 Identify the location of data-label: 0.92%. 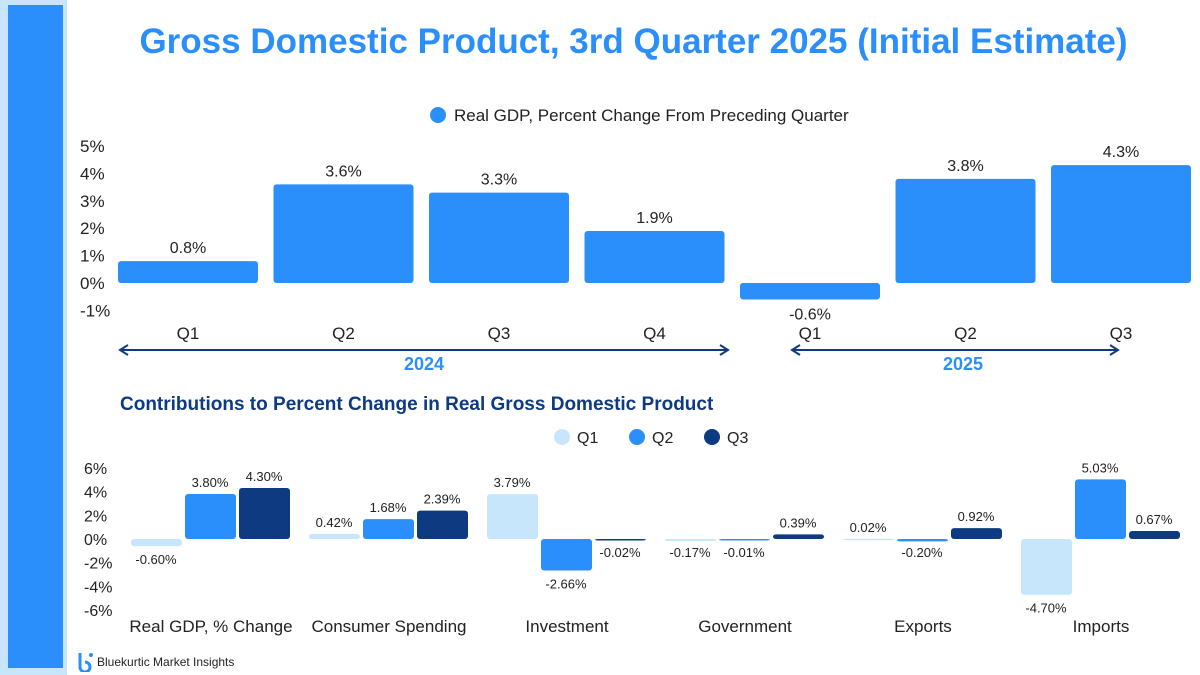
(976, 516).